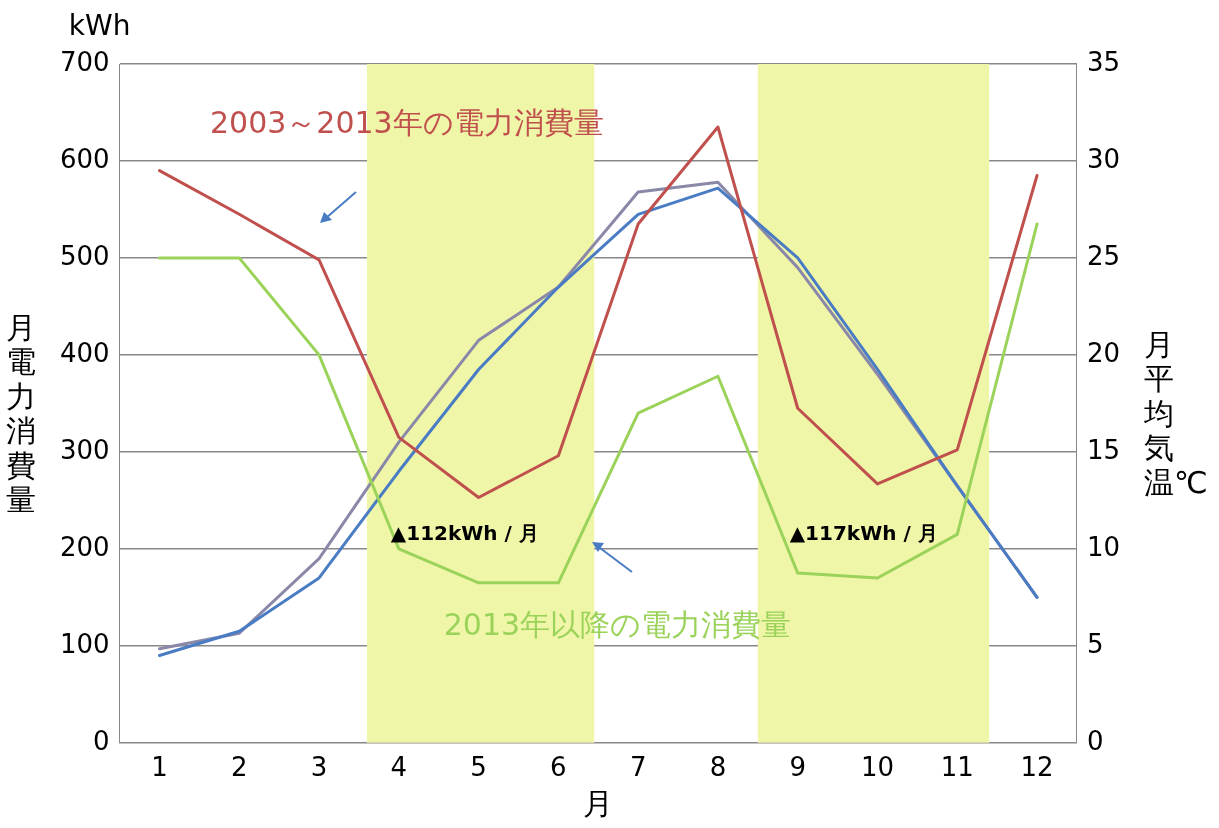 This screenshot has width=1219, height=828. Describe the element at coordinates (1095, 740) in the screenshot. I see `y2-tick-label: 0` at that location.